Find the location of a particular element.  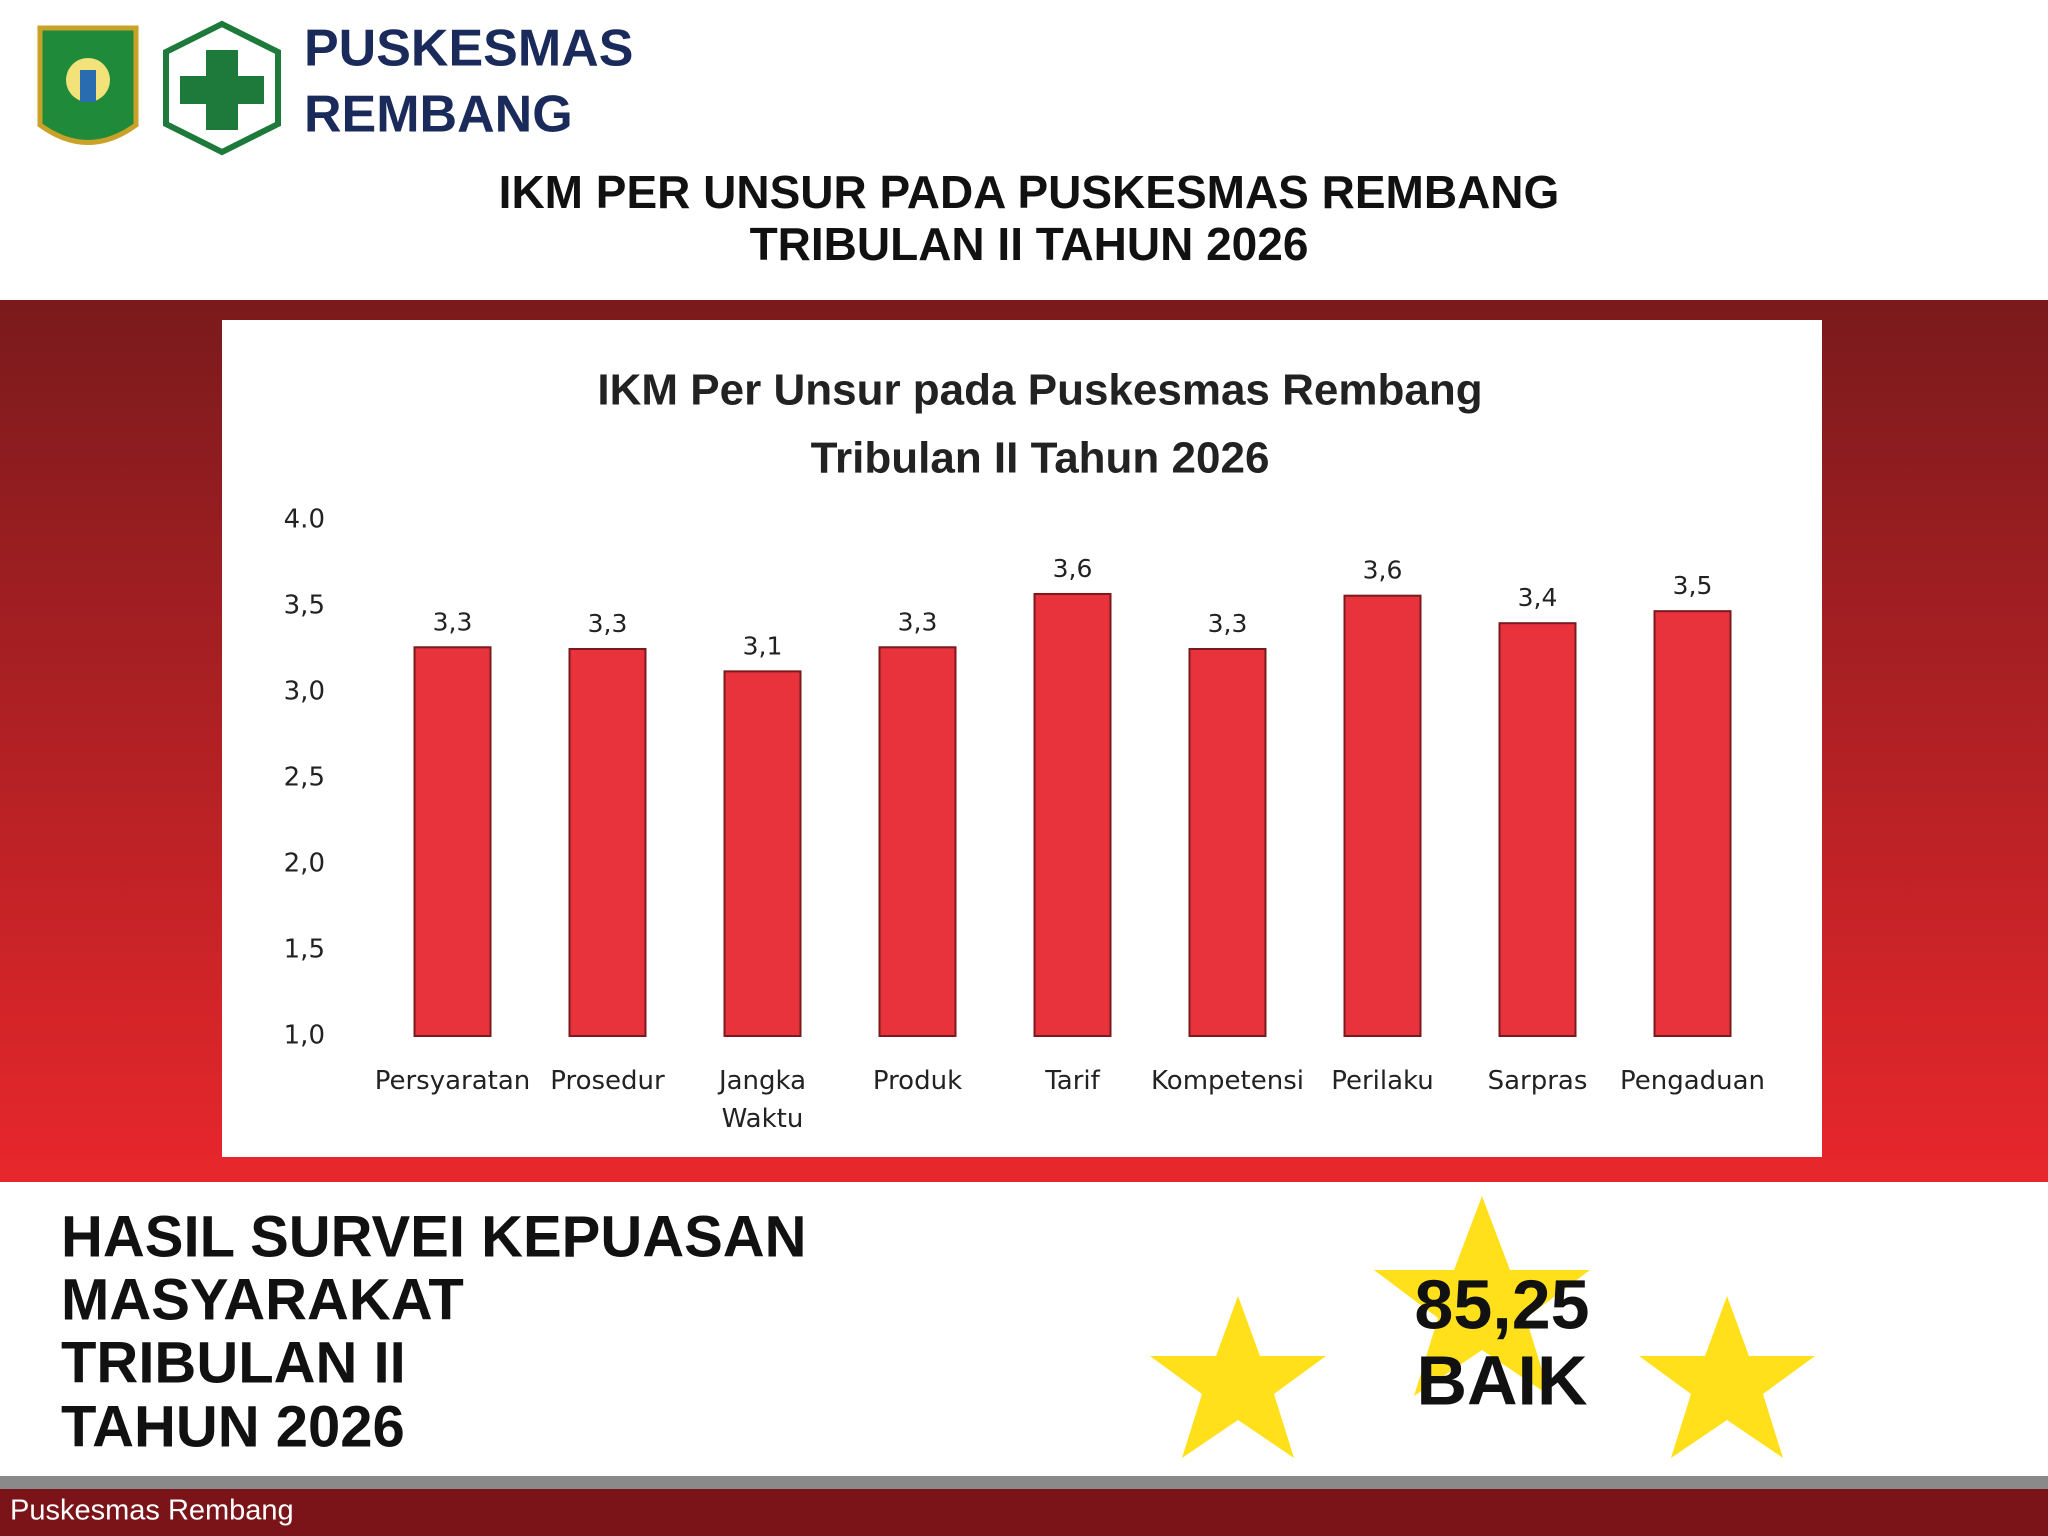

regency-emblem is located at coordinates (88, 85).